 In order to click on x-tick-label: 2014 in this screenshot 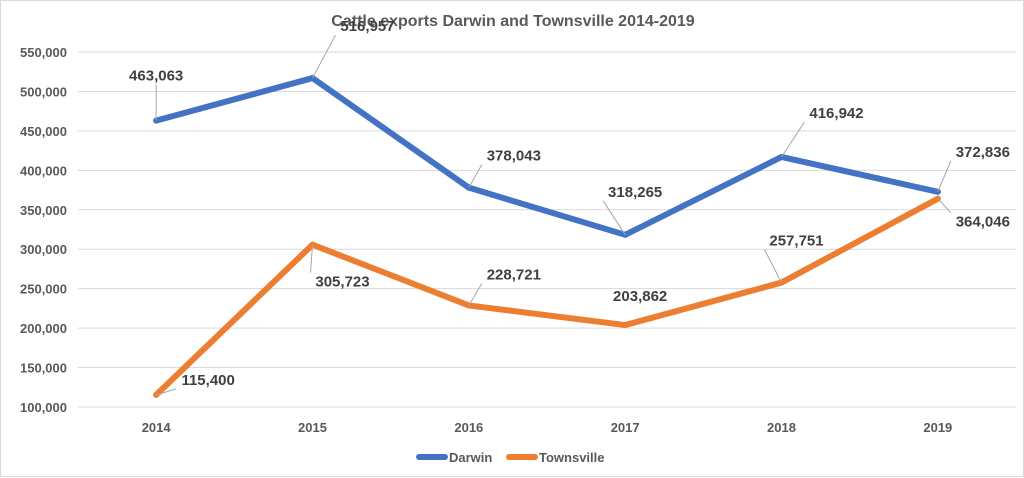, I will do `click(157, 427)`.